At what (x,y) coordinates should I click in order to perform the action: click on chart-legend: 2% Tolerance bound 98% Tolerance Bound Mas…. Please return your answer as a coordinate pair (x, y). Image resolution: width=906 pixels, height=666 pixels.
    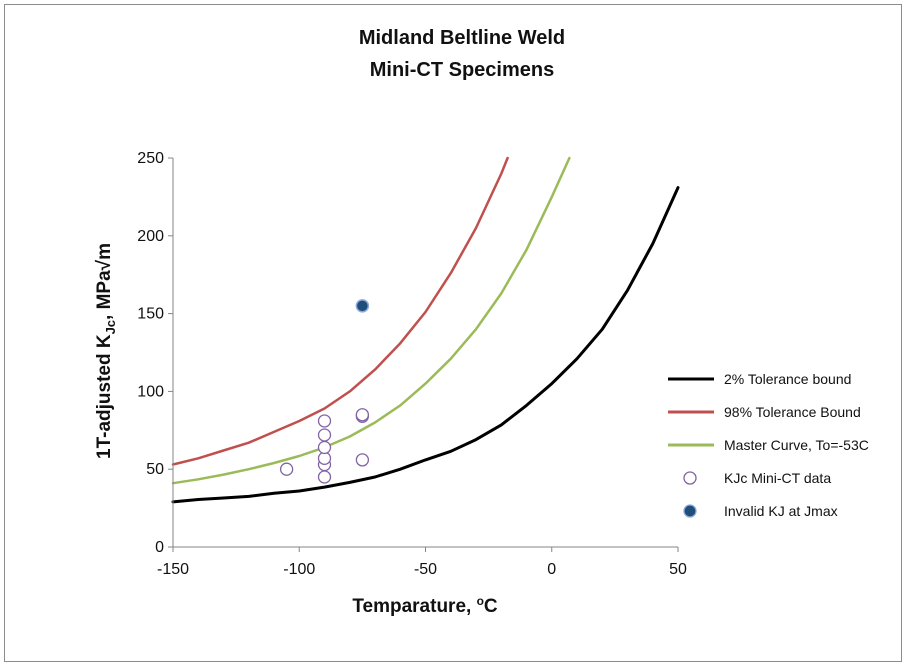
    Looking at the image, I should click on (768, 445).